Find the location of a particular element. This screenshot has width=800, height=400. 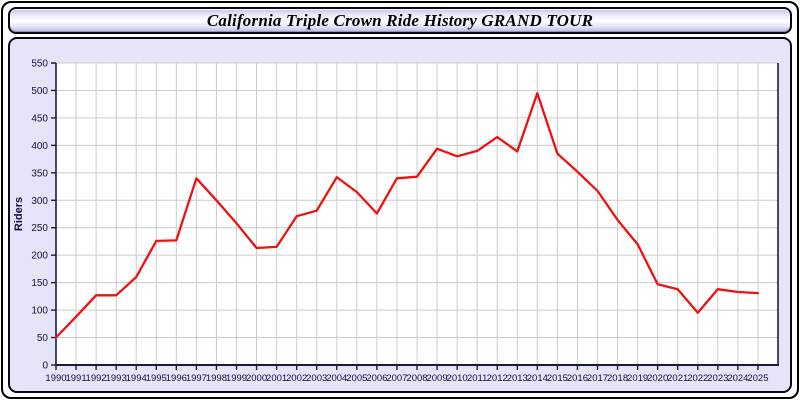

x-tick-label: 2013 is located at coordinates (517, 378).